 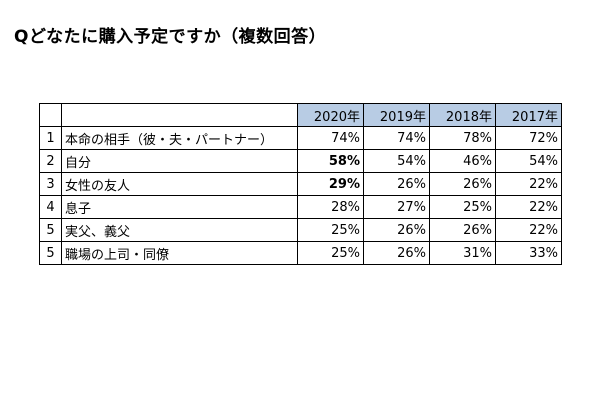 What do you see at coordinates (528, 115) in the screenshot?
I see `column-header-2017: 2017年` at bounding box center [528, 115].